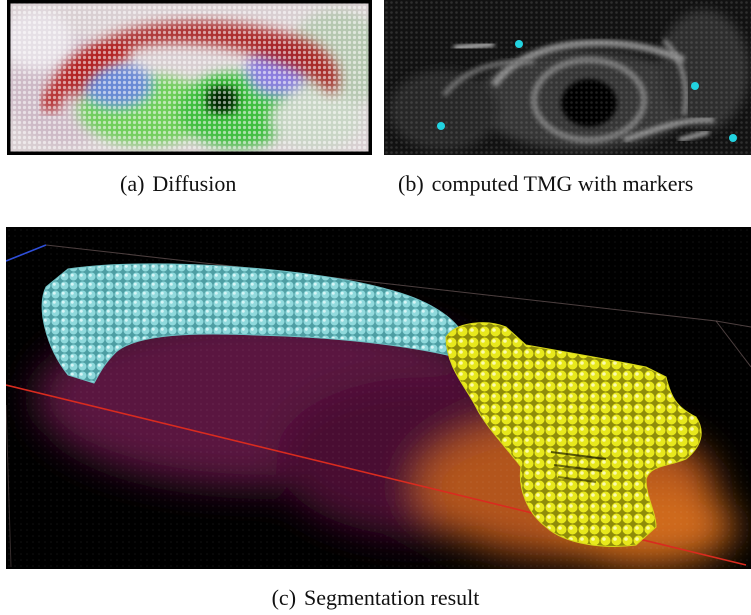 This screenshot has width=751, height=615. Describe the element at coordinates (573, 434) in the screenshot. I see `yellow-segment` at that location.